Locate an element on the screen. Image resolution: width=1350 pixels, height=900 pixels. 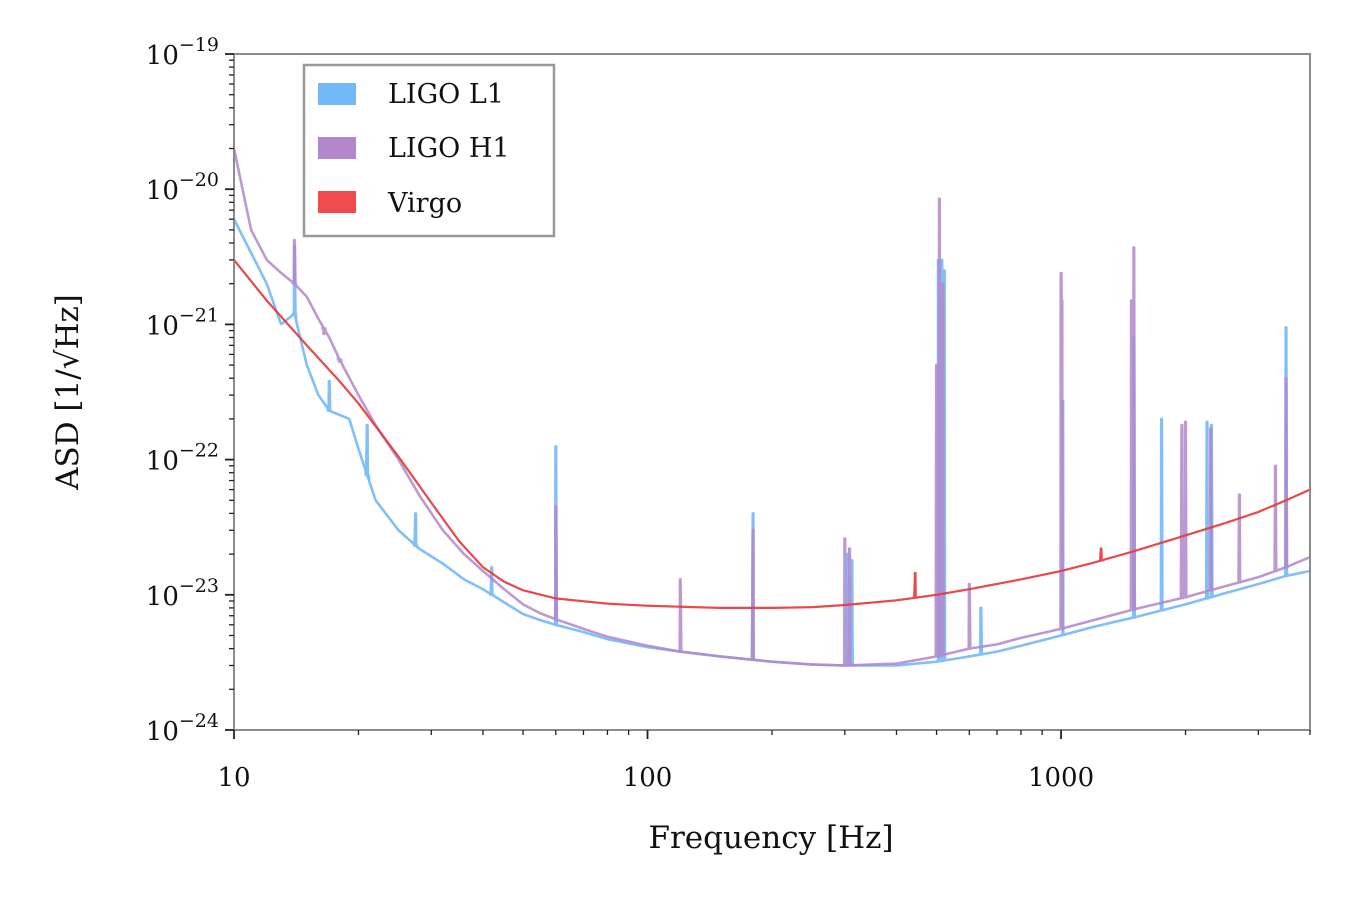
x-axis: 10 100 1000 is located at coordinates (764, 761).